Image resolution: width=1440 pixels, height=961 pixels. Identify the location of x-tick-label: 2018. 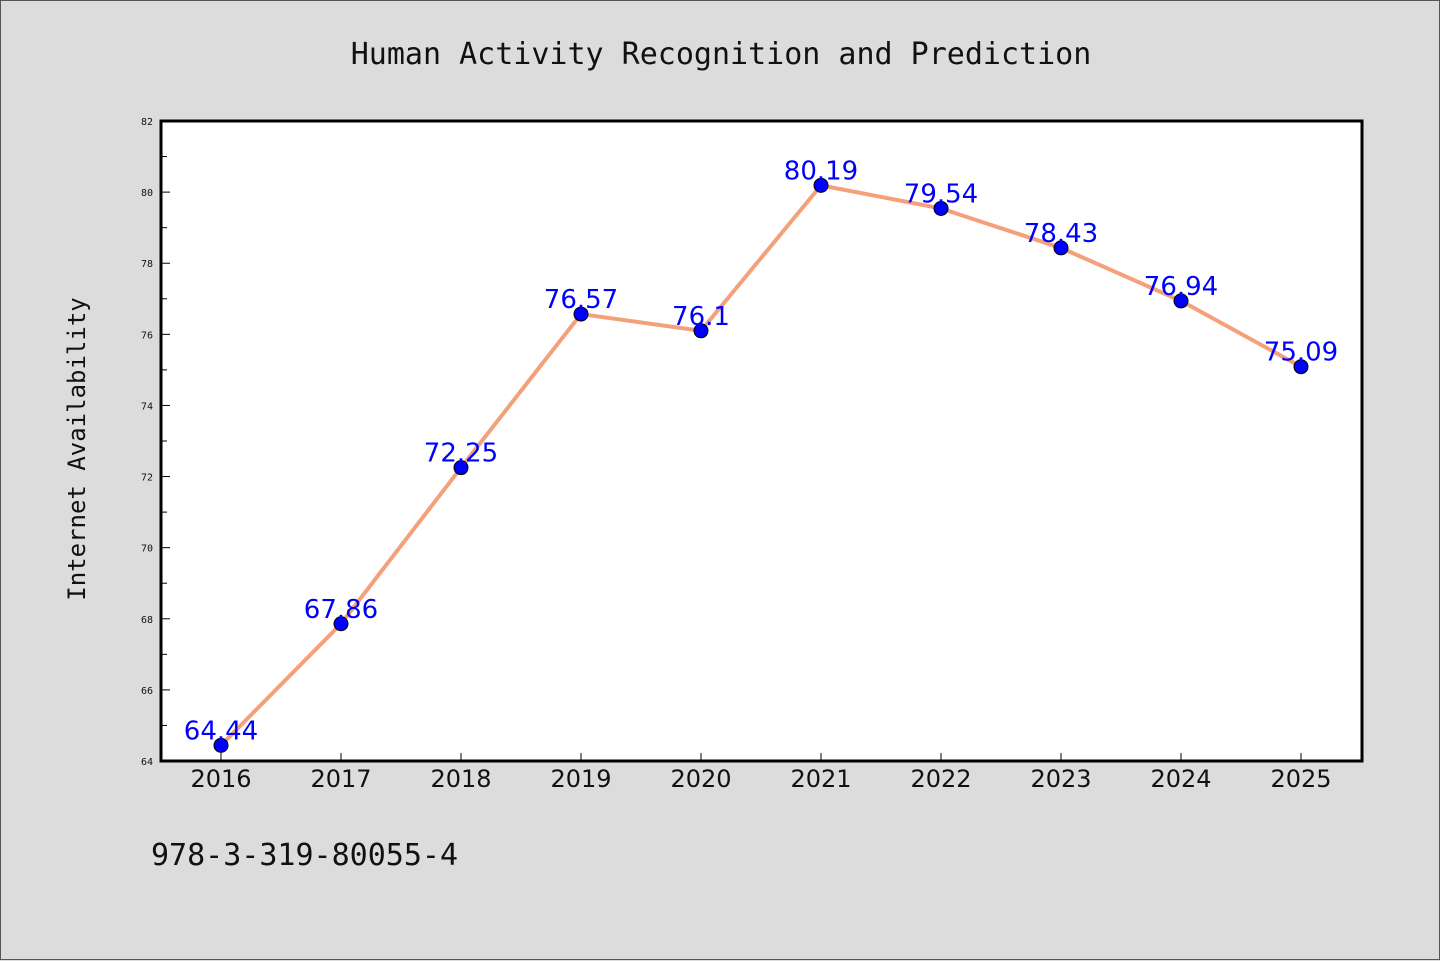
(460, 779).